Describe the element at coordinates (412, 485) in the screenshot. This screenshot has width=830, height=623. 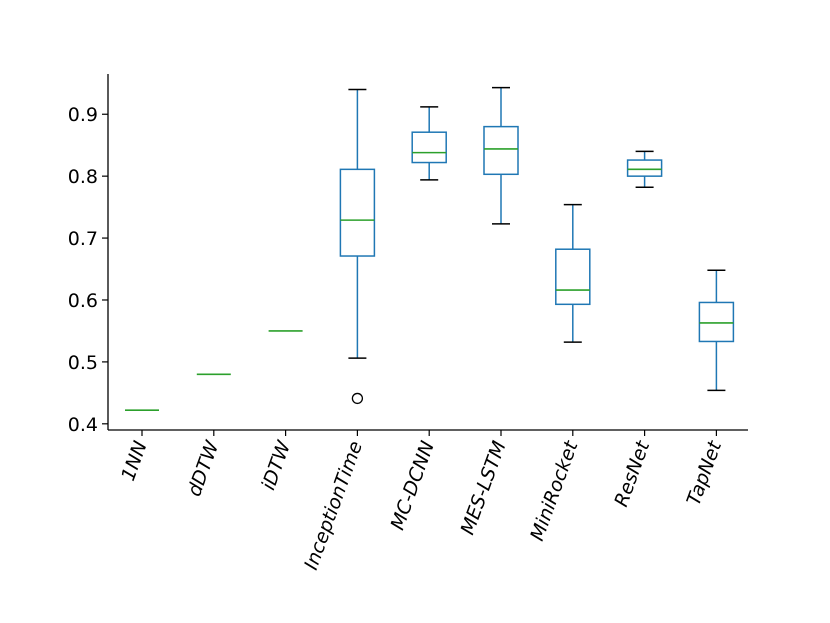
I see `x-tick-label: MC-DCNN` at that location.